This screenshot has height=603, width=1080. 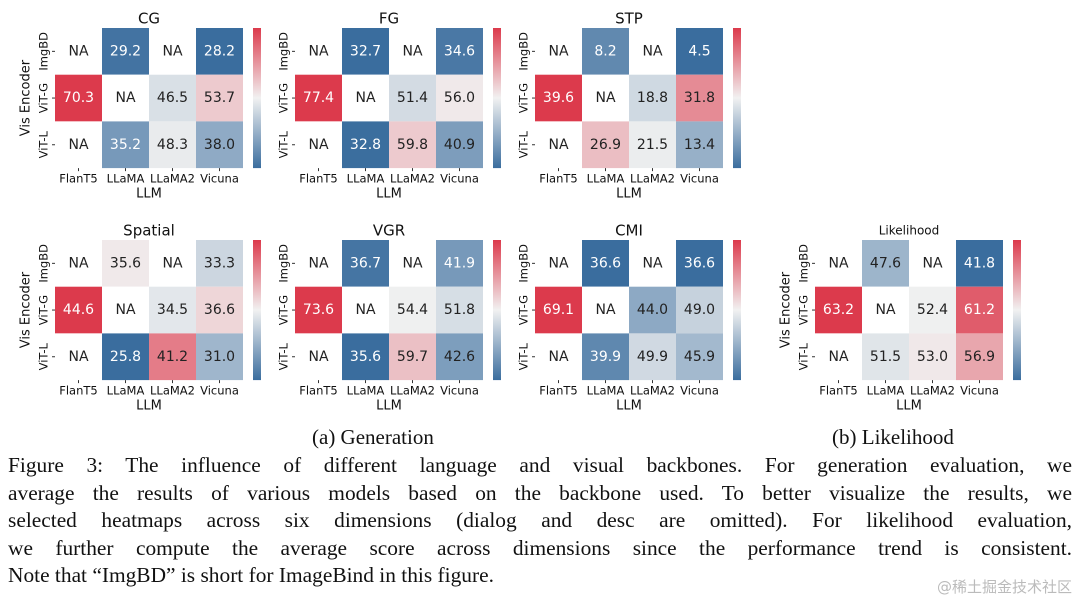 What do you see at coordinates (652, 145) in the screenshot?
I see `cell-label: 21.5` at bounding box center [652, 145].